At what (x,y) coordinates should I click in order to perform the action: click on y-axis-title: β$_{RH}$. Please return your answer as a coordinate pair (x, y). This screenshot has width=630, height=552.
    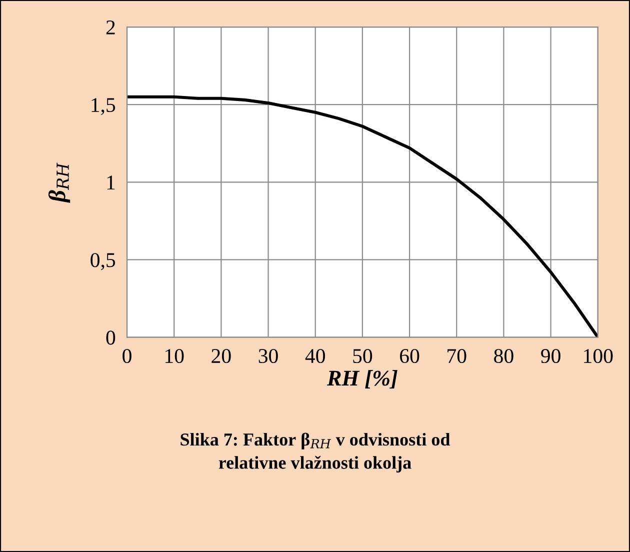
    Looking at the image, I should click on (59, 182).